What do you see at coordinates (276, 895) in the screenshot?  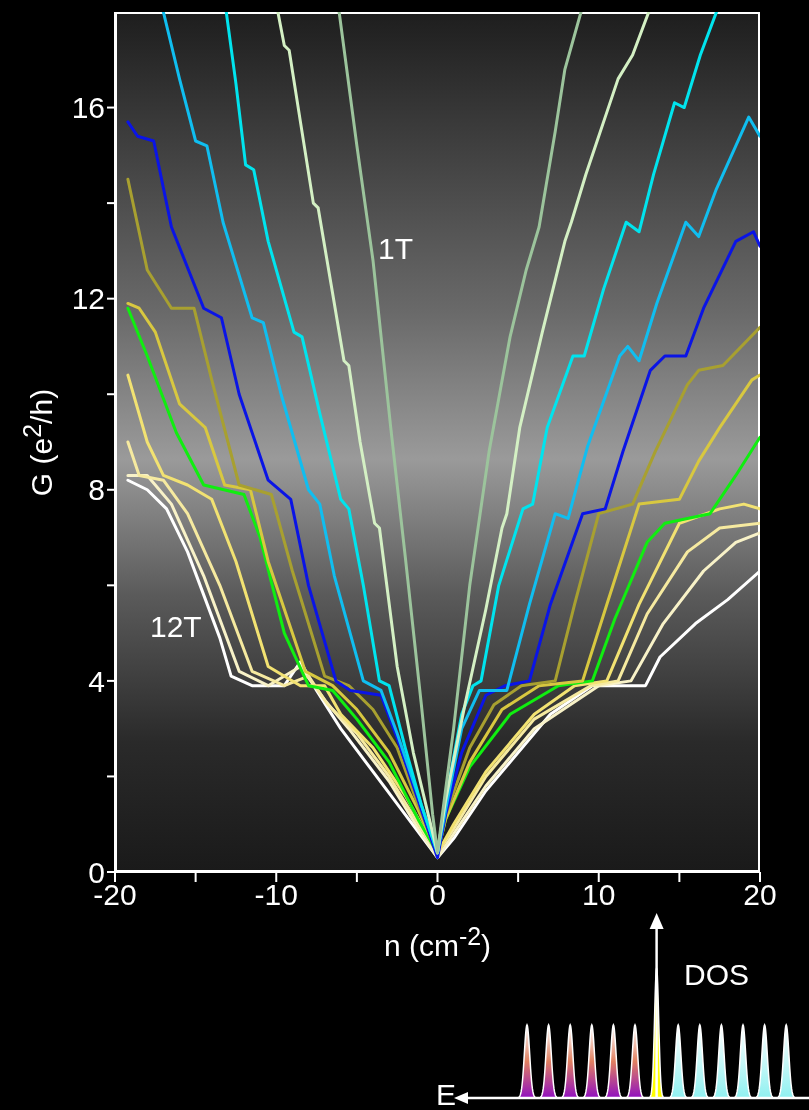 I see `x-tick-label: -10` at bounding box center [276, 895].